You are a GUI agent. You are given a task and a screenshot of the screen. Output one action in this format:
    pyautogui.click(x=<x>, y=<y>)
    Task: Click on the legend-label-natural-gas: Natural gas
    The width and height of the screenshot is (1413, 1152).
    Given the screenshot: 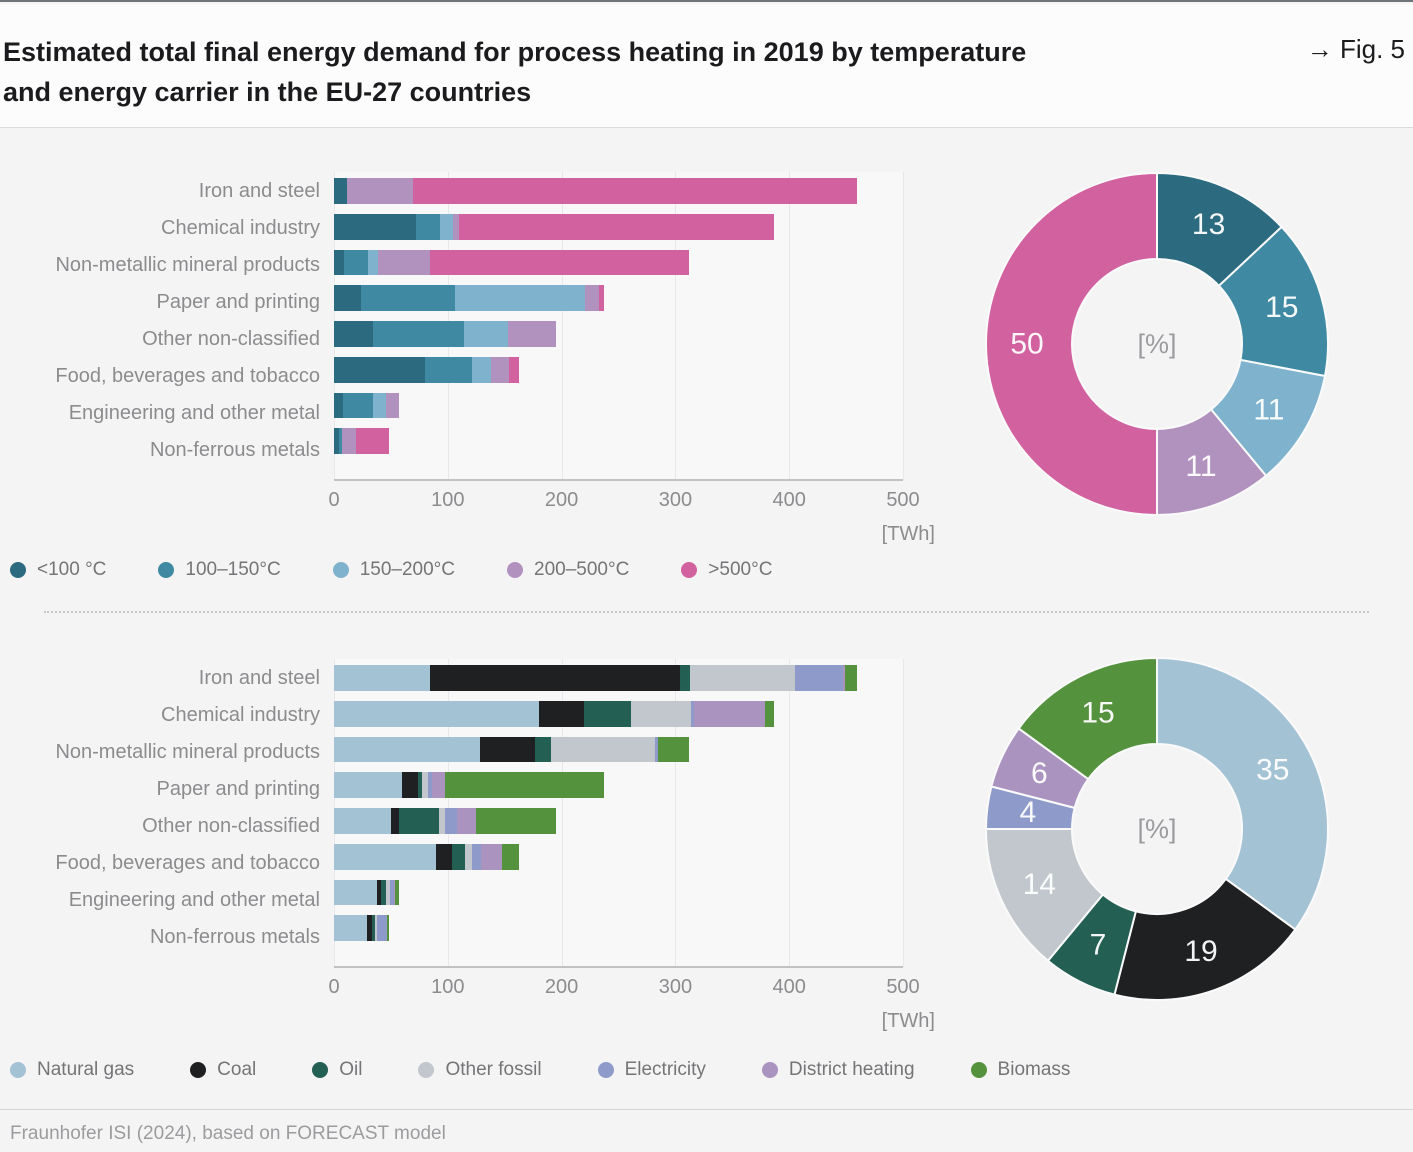 What is the action you would take?
    pyautogui.click(x=86, y=1069)
    